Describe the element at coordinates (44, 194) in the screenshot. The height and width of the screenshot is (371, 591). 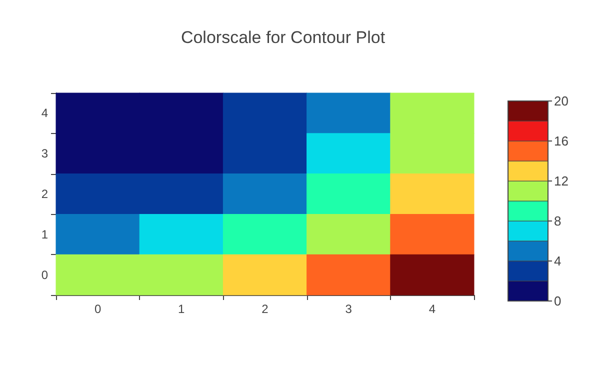
I see `y-tick-label: 2` at that location.